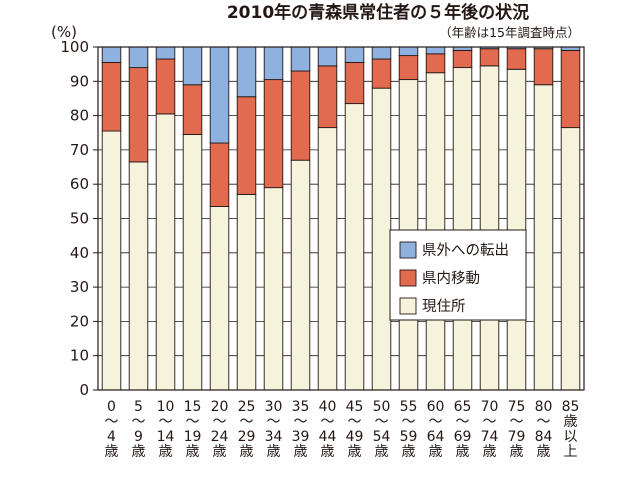 This screenshot has height=480, width=640. Describe the element at coordinates (465, 250) in the screenshot. I see `legend-label: 県外への転出` at that location.